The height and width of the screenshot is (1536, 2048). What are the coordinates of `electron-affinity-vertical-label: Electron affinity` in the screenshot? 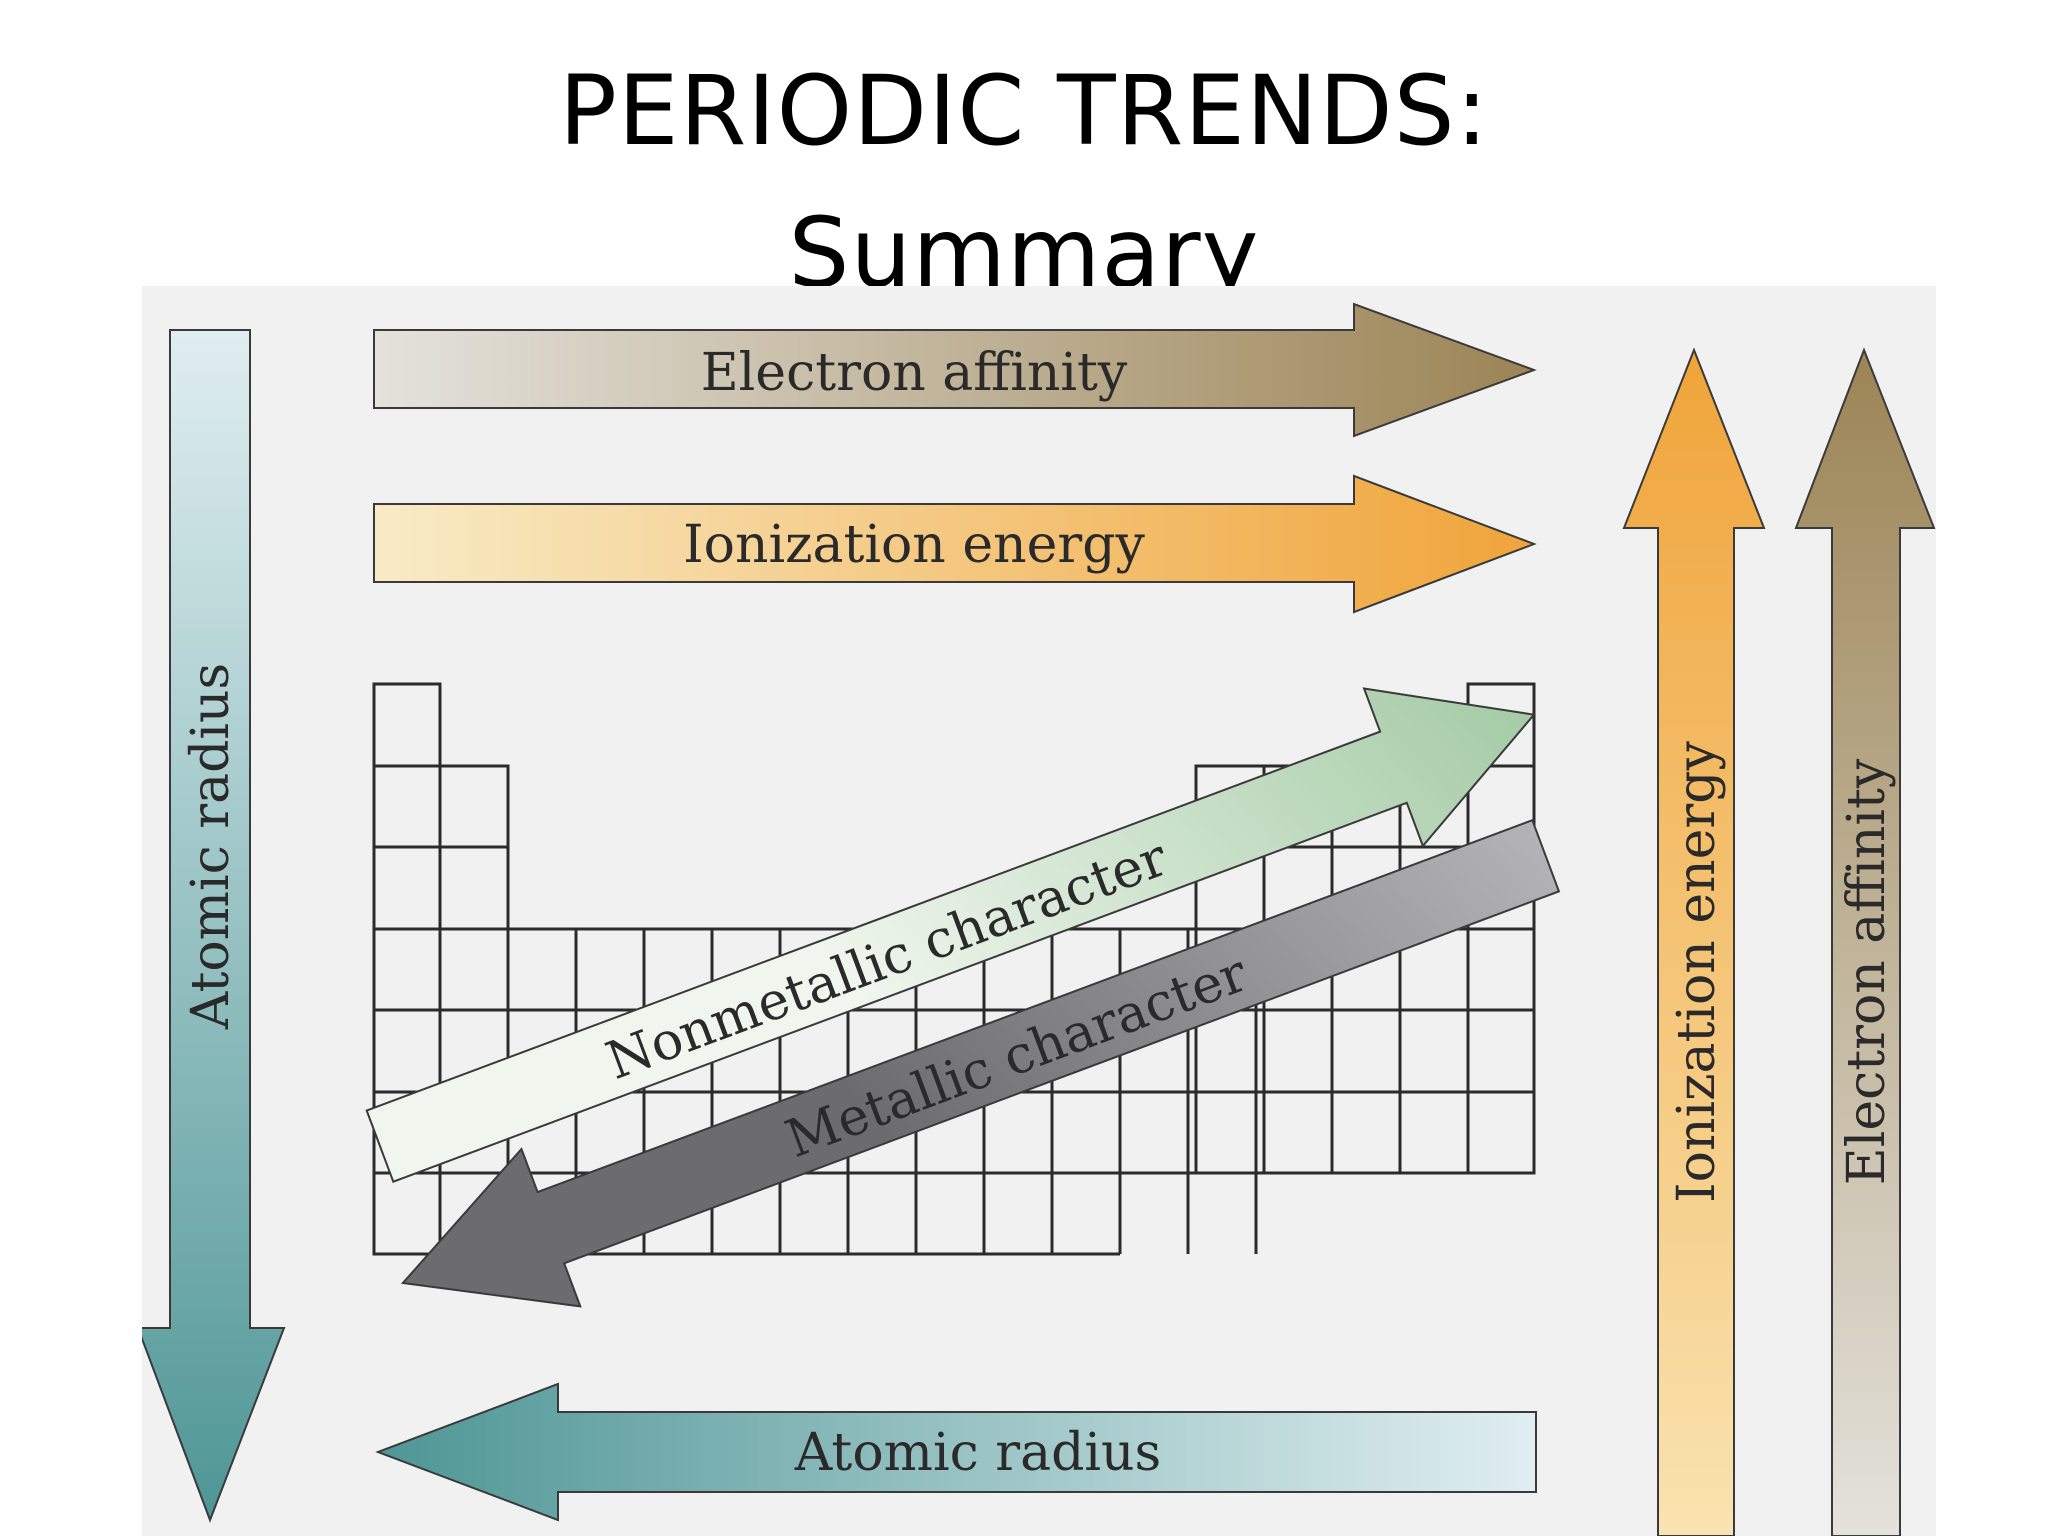 It's located at (1867, 971).